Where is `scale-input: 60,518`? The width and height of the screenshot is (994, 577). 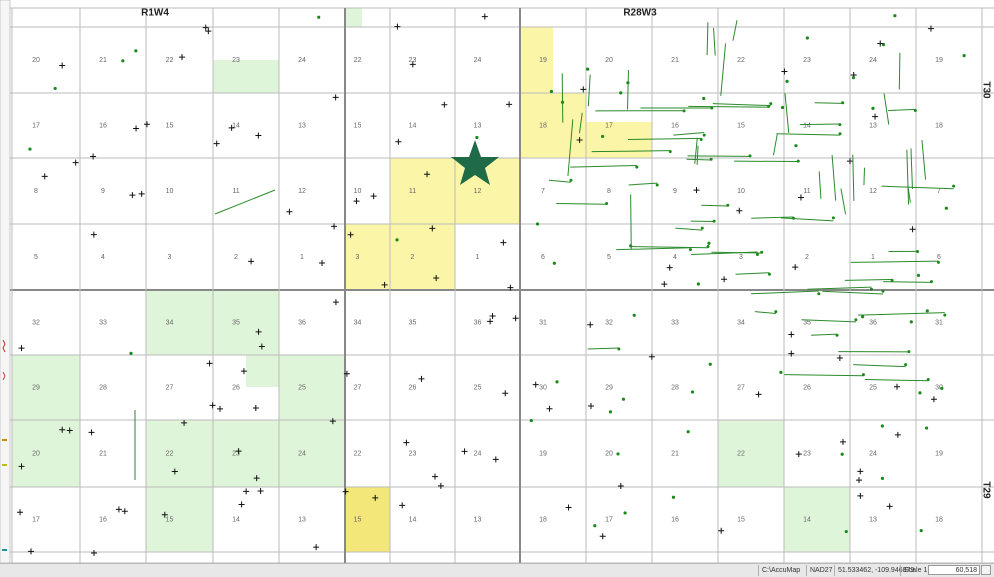
scale-input: 60,518 is located at coordinates (954, 570).